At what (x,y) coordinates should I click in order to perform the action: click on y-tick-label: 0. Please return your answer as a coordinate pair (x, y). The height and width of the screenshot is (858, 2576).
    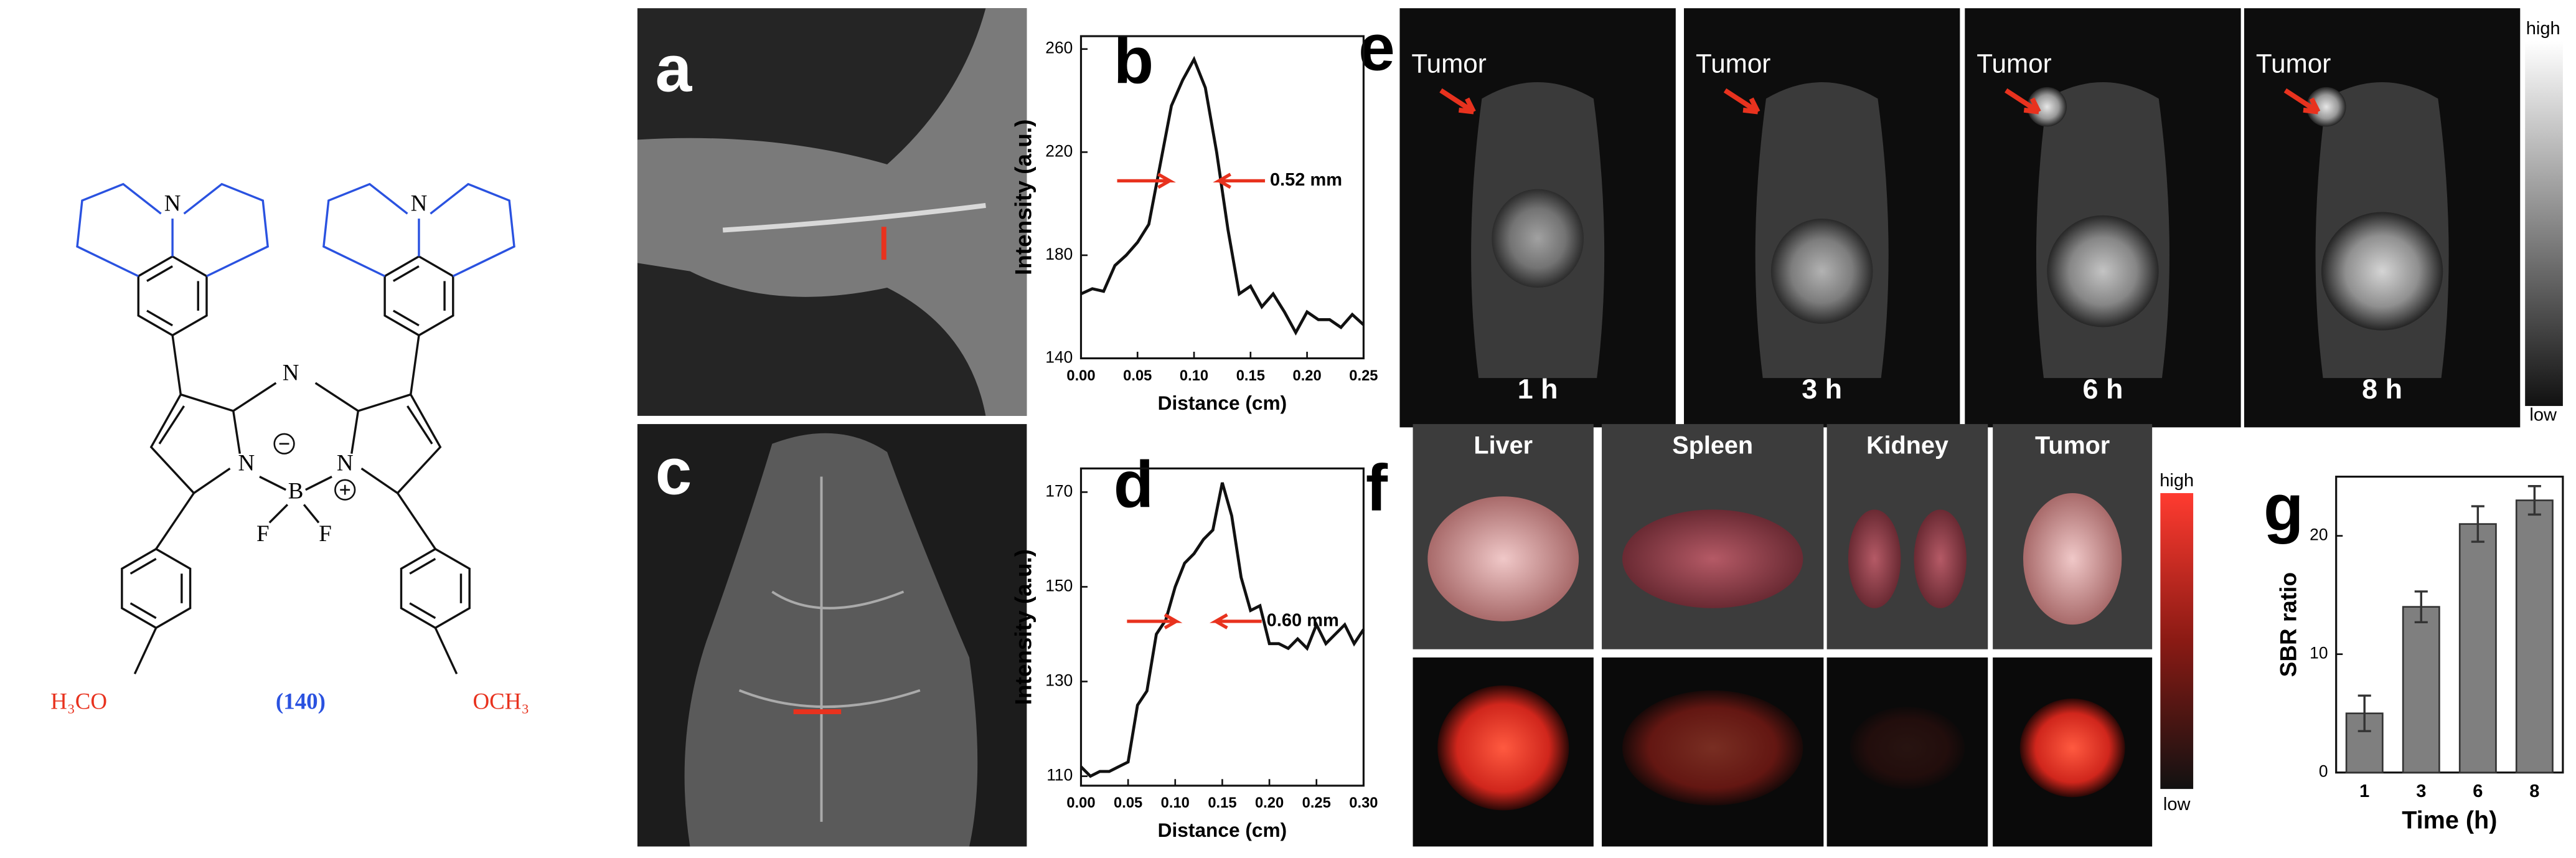
    Looking at the image, I should click on (2323, 771).